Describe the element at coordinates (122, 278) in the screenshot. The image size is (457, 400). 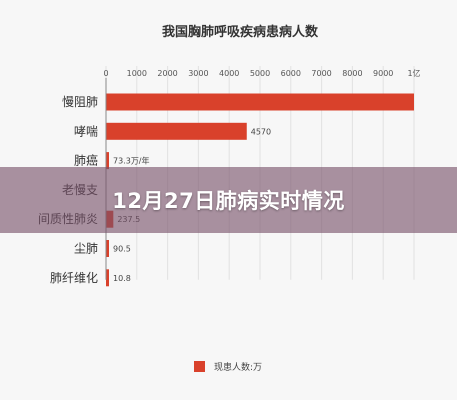
I see `value-label: 10.8` at that location.